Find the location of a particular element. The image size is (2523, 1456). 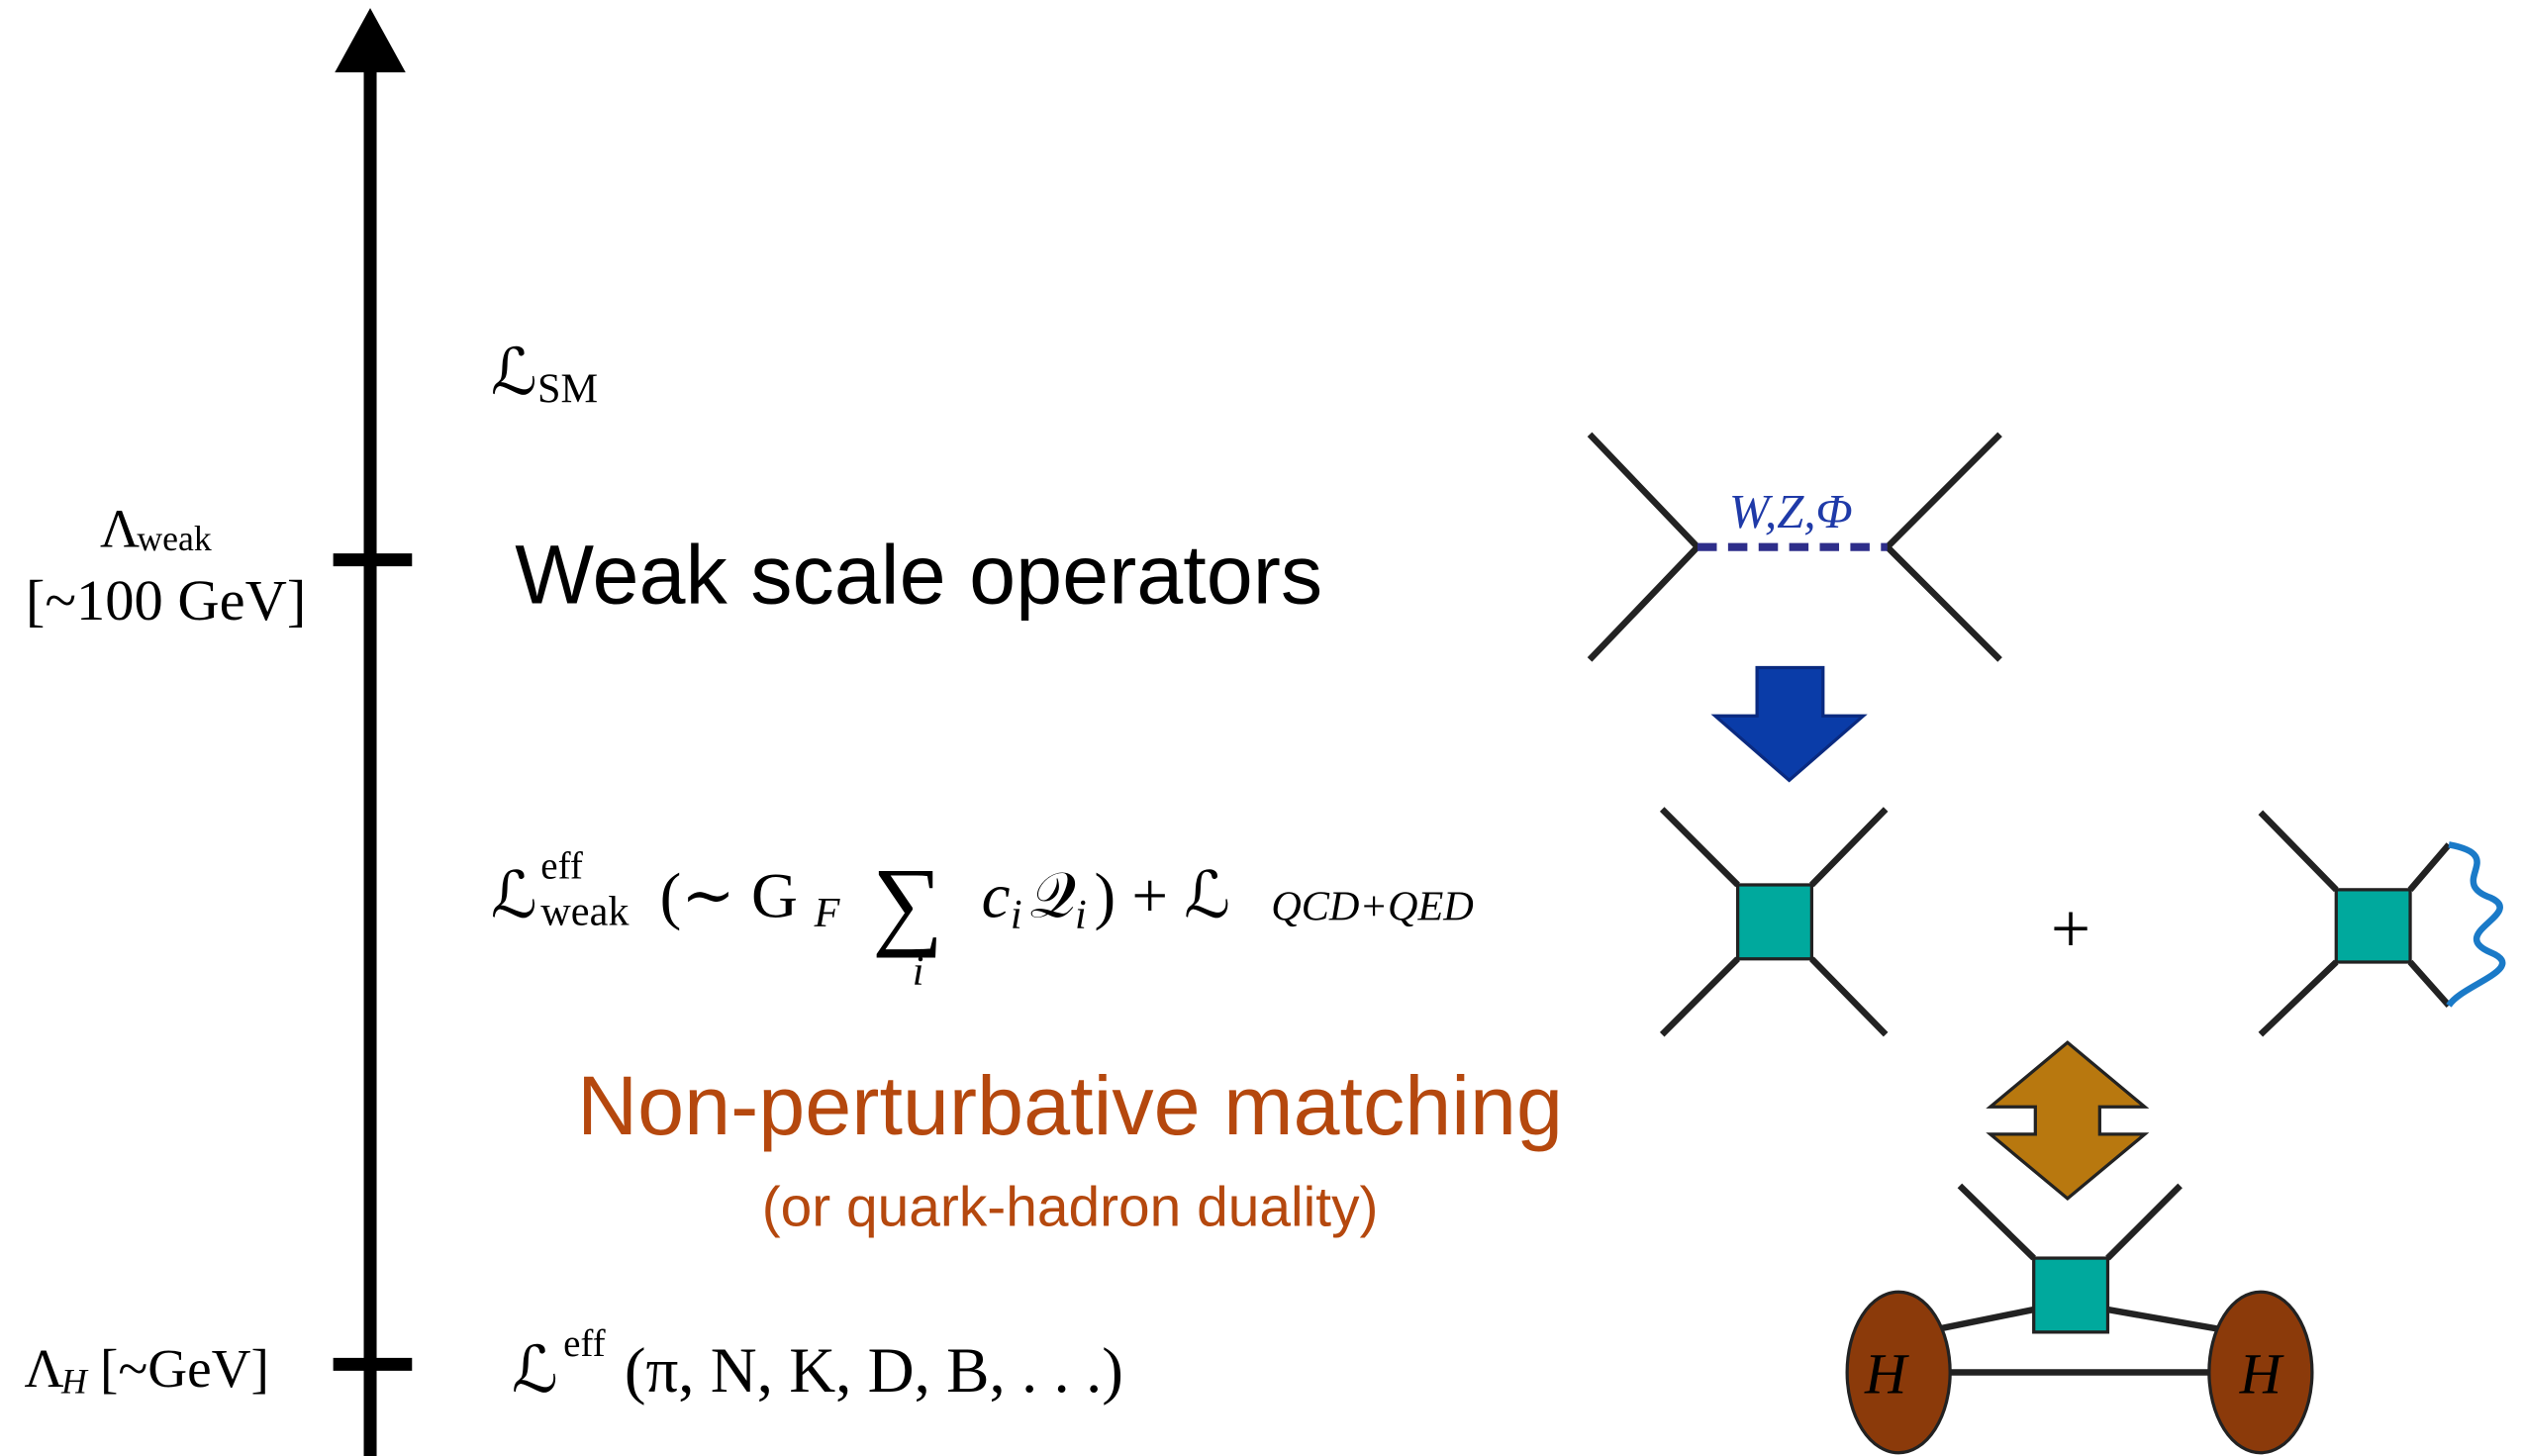

lweak-symbol: ℒ is located at coordinates (514, 896).